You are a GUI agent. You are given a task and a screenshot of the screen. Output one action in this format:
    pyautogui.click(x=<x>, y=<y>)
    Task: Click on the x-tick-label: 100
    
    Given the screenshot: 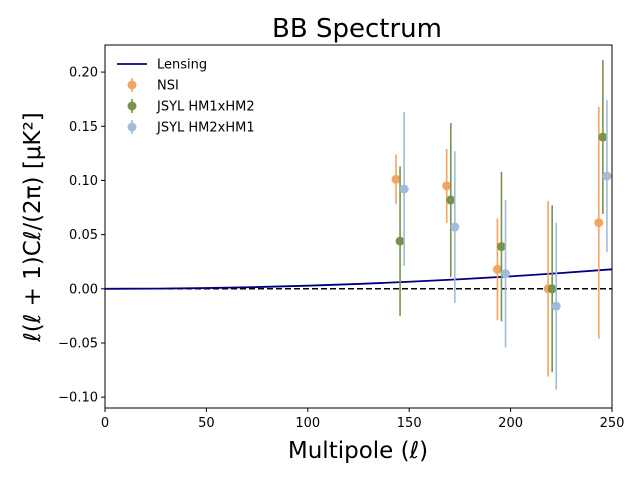 What is the action you would take?
    pyautogui.click(x=307, y=423)
    